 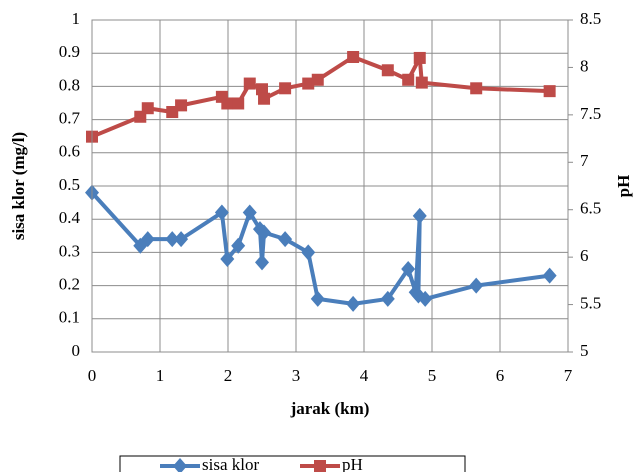 What do you see at coordinates (500, 375) in the screenshot?
I see `x-tick-label: 6` at bounding box center [500, 375].